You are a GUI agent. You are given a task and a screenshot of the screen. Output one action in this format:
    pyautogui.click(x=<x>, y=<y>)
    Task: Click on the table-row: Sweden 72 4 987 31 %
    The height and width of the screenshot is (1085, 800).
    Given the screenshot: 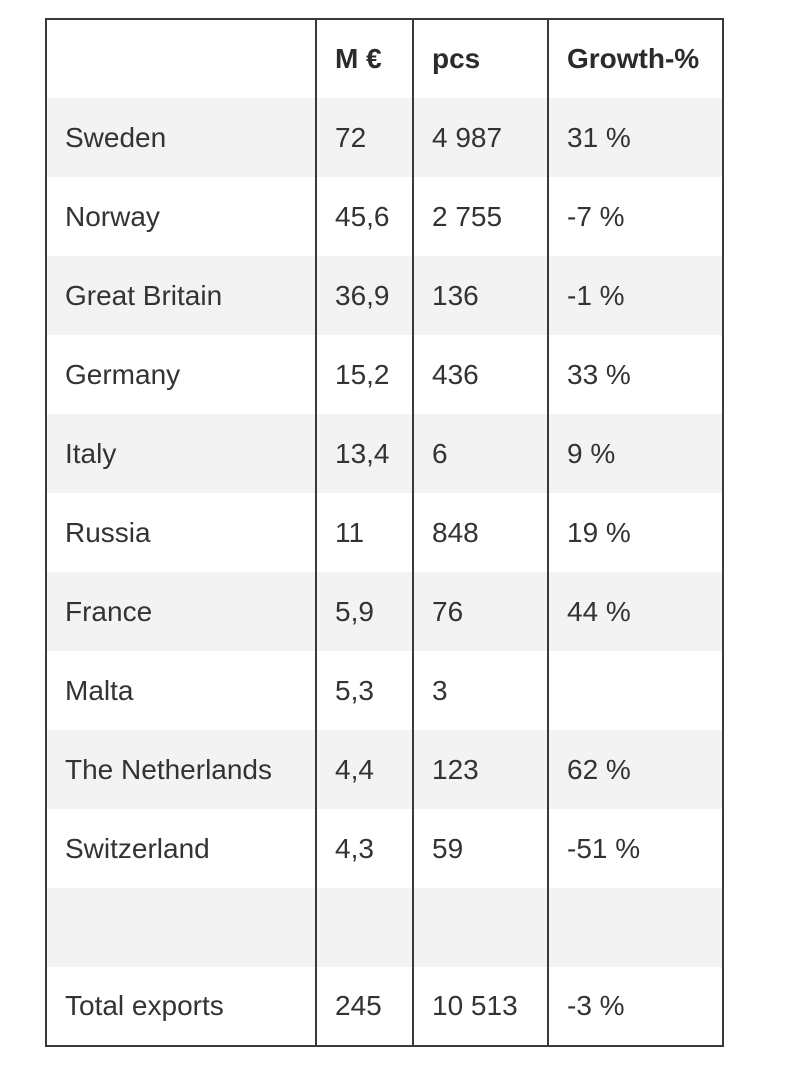 What is the action you would take?
    pyautogui.click(x=384, y=137)
    